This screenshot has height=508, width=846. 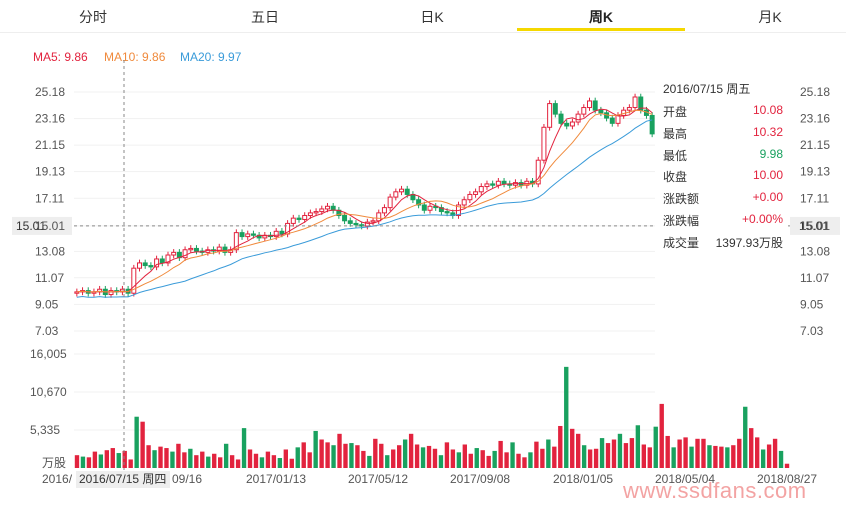 What do you see at coordinates (123, 479) in the screenshot?
I see `crosshair-date-label-bg` at bounding box center [123, 479].